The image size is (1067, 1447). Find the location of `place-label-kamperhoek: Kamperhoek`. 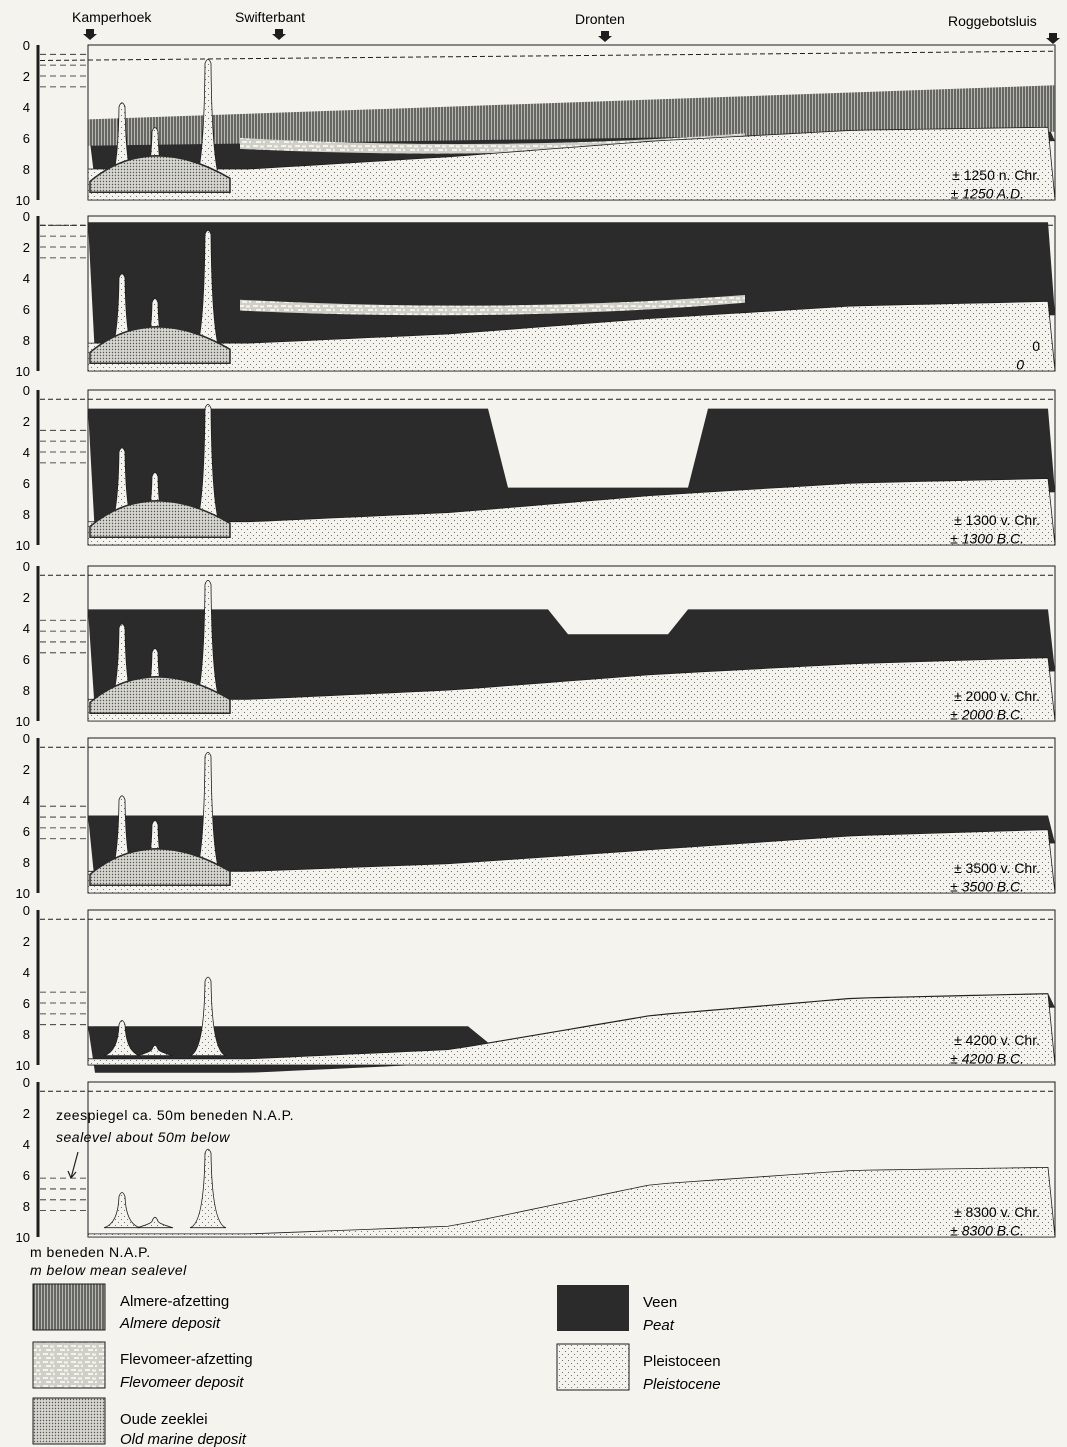

place-label-kamperhoek: Kamperhoek is located at coordinates (112, 17).